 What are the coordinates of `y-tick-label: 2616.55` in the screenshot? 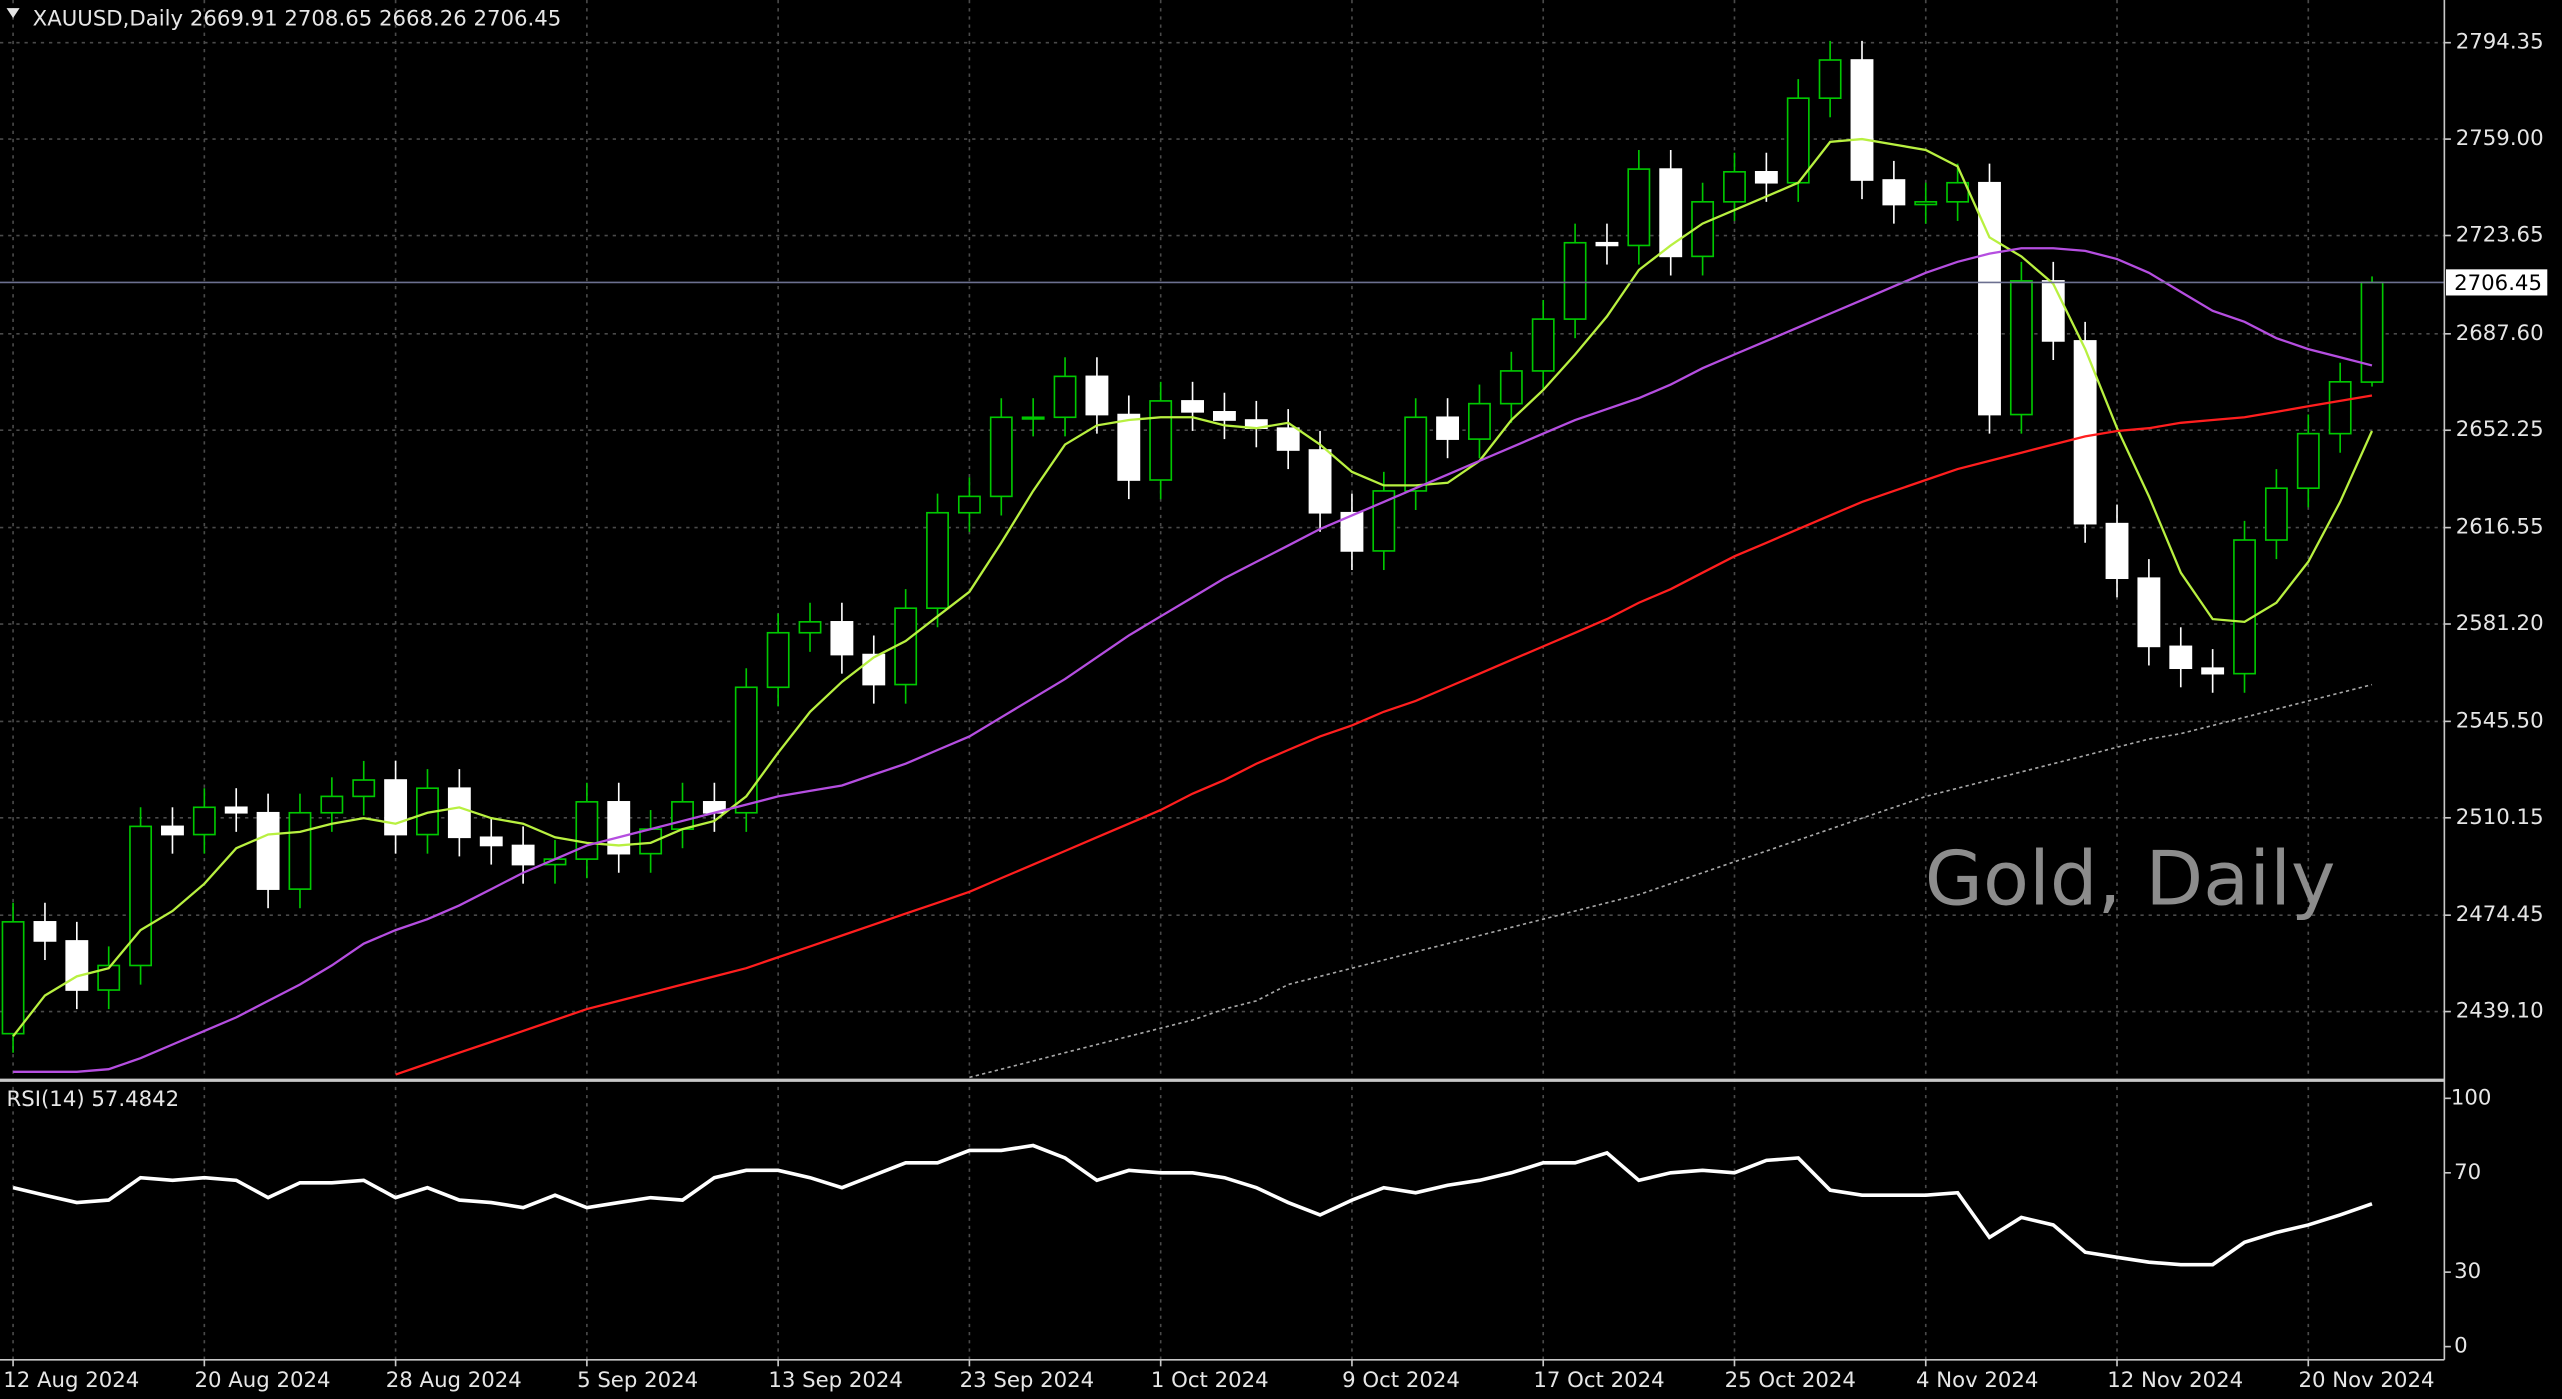 It's located at (2500, 527).